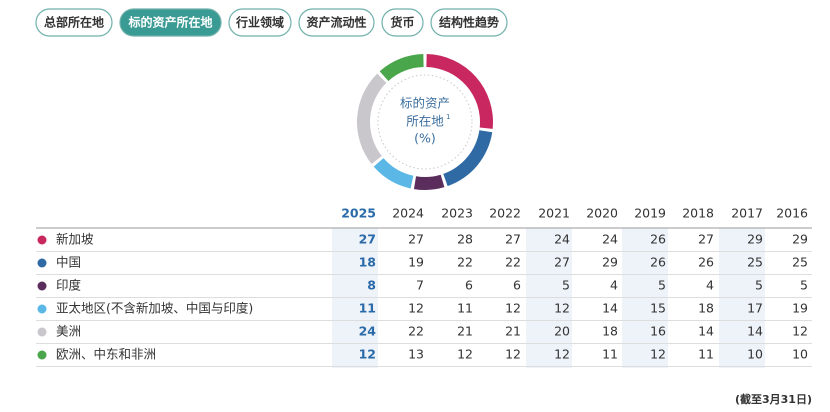  What do you see at coordinates (448, 117) in the screenshot?
I see `footnote-mark: 1` at bounding box center [448, 117].